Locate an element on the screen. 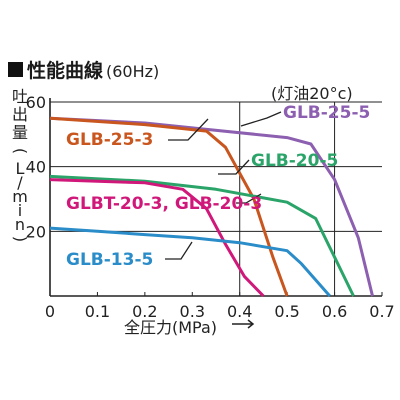 The height and width of the screenshot is (400, 400). chart-title-suffix: (60Hz) is located at coordinates (132, 71).